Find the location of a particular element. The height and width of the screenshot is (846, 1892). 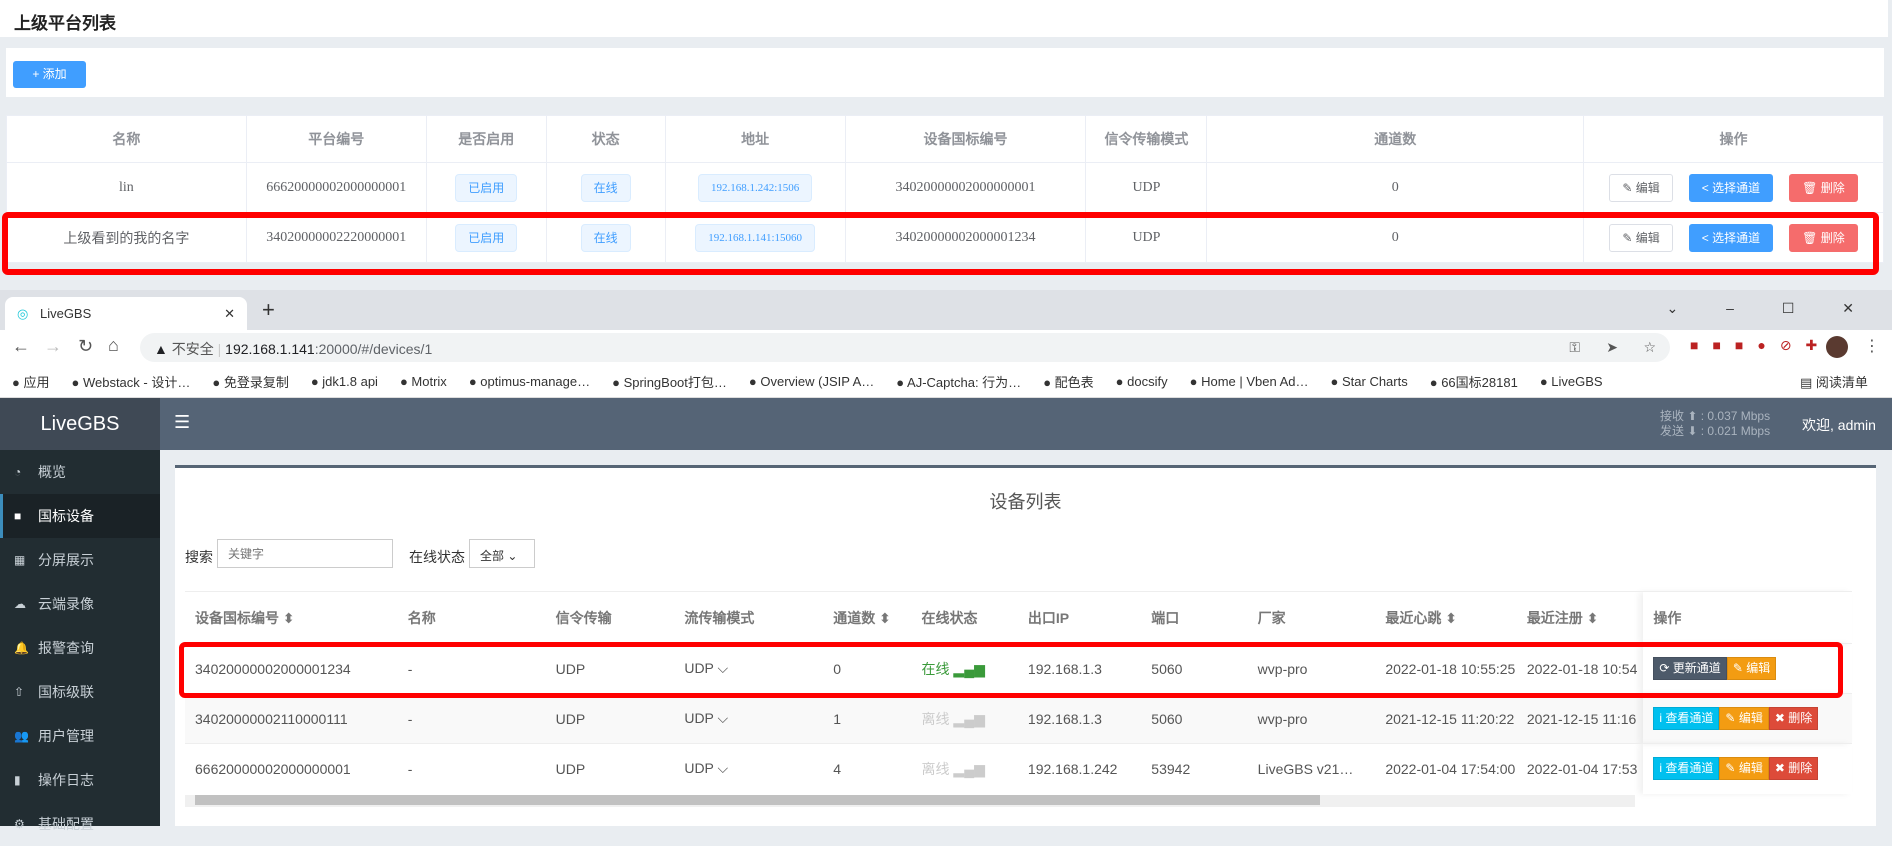

new-tab-icon: + is located at coordinates (268, 309).